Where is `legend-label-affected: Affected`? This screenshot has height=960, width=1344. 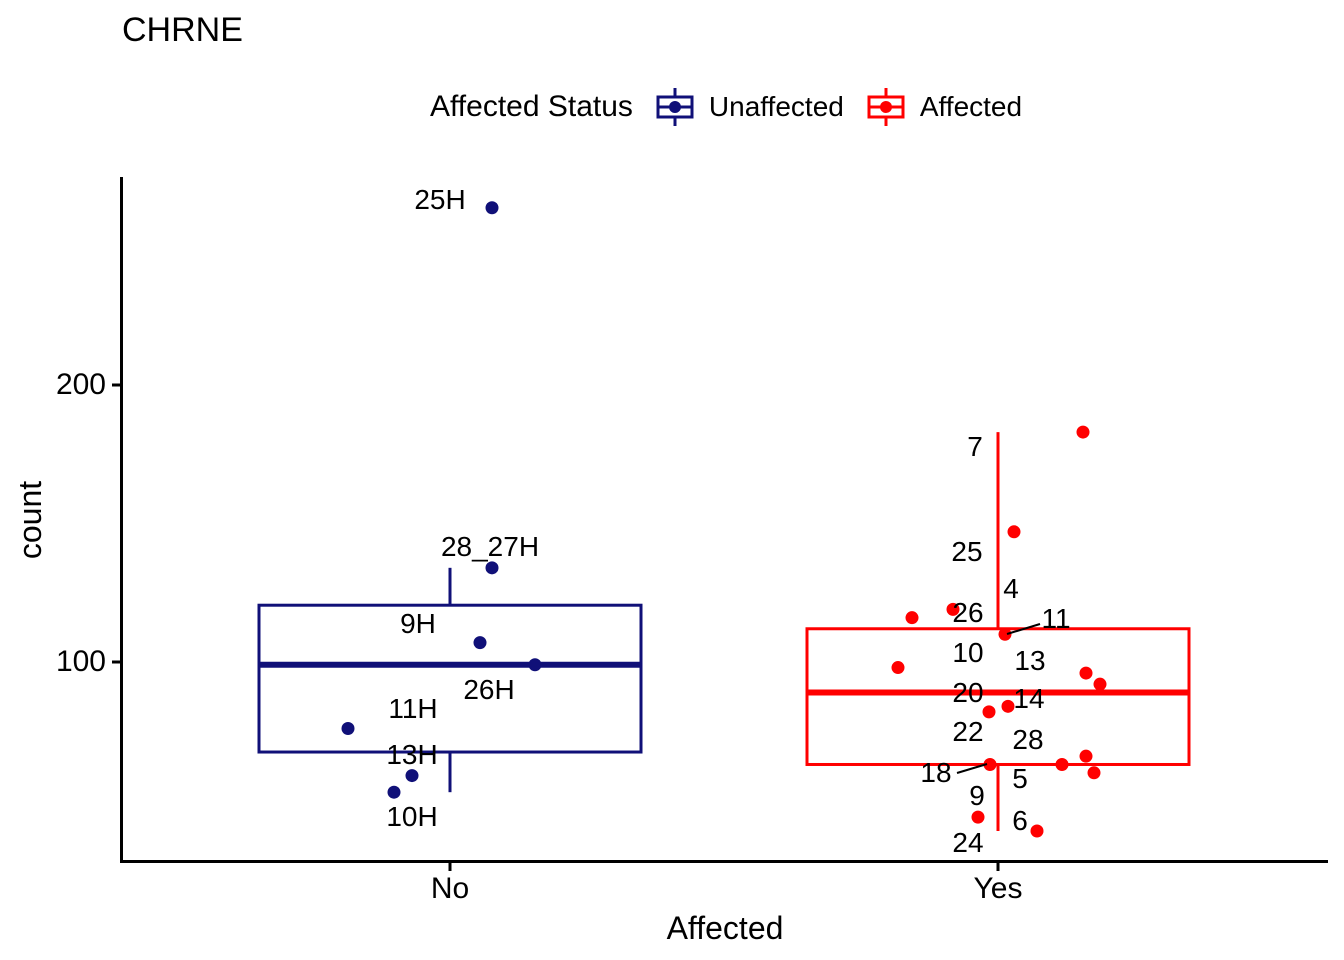 legend-label-affected: Affected is located at coordinates (971, 106).